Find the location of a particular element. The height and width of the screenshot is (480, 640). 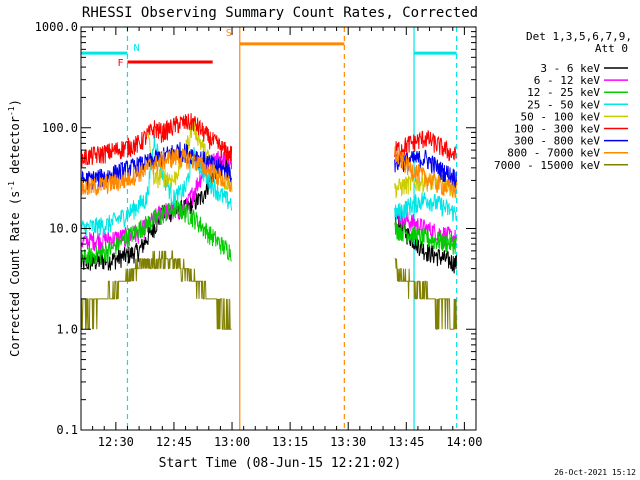

legend-label: 12 - 25 keV is located at coordinates (563, 92).